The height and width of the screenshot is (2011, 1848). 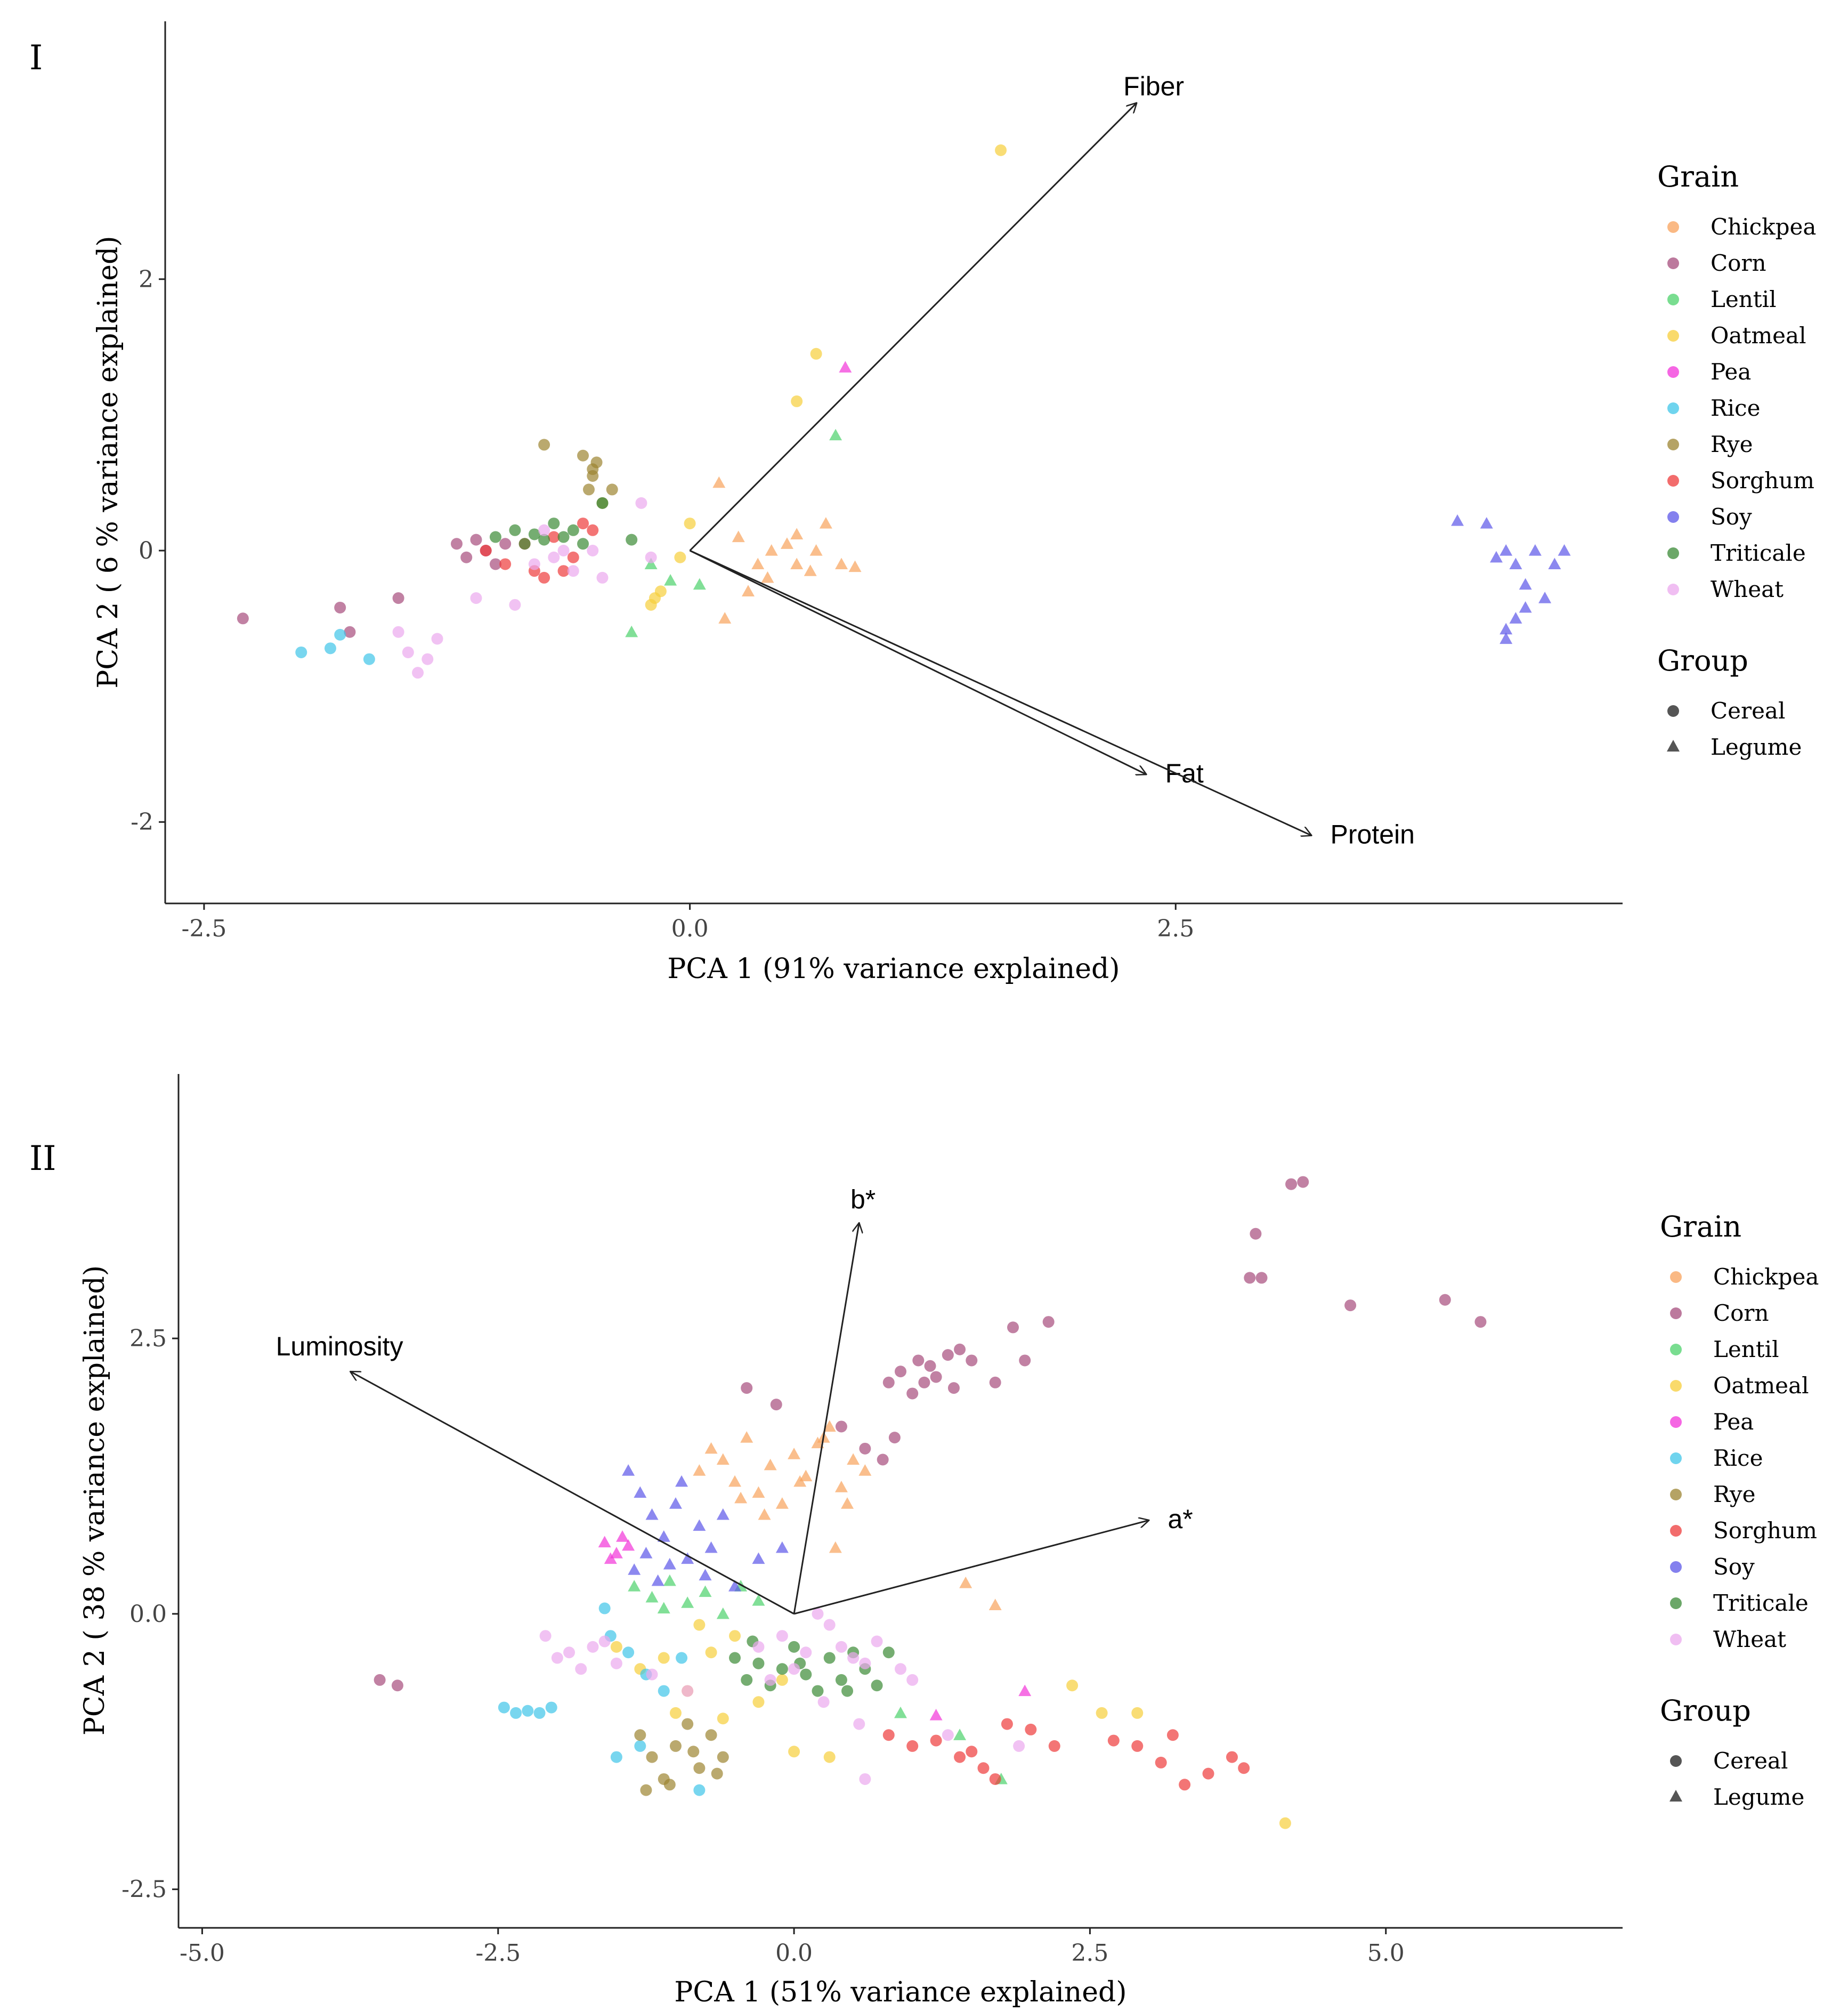 I want to click on legend-label-pea: Pea, so click(x=1733, y=1422).